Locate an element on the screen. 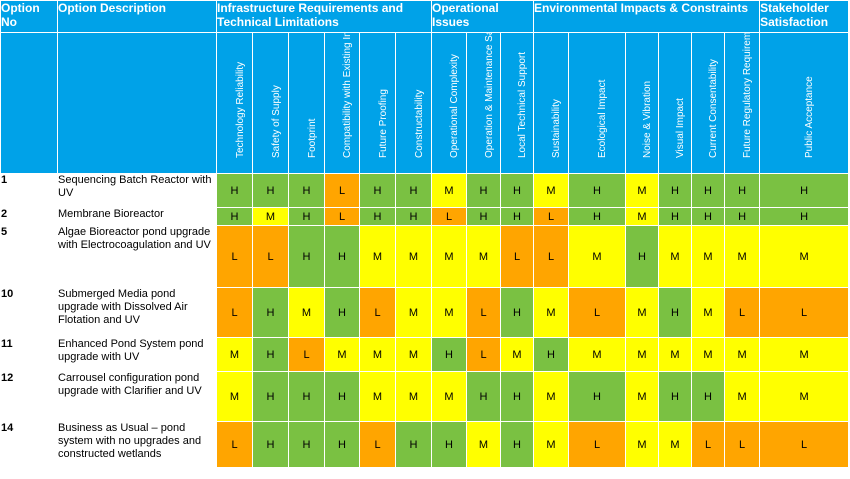 The image size is (850, 479). option-number: 10 is located at coordinates (29, 312).